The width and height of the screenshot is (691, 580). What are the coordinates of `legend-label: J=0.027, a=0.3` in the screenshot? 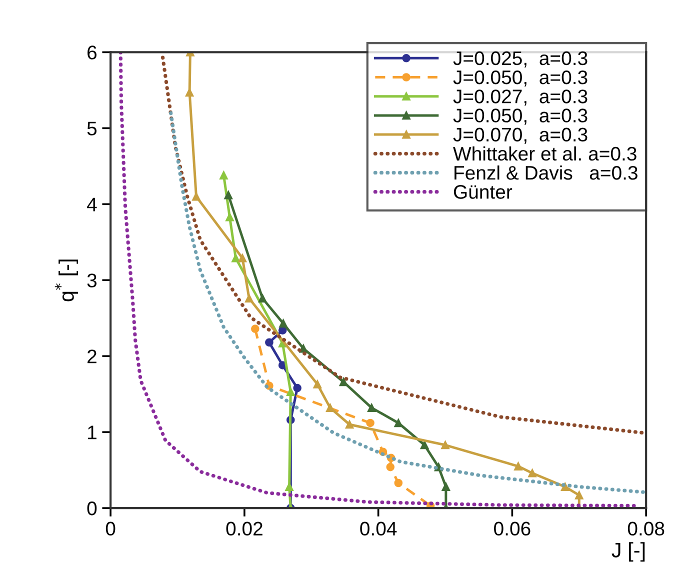 It's located at (520, 98).